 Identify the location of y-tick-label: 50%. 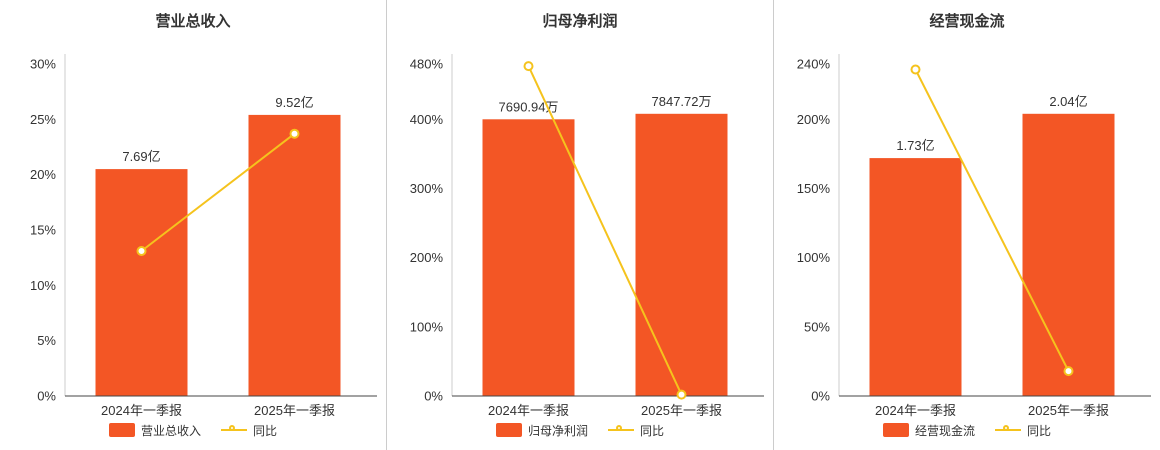
(817, 326).